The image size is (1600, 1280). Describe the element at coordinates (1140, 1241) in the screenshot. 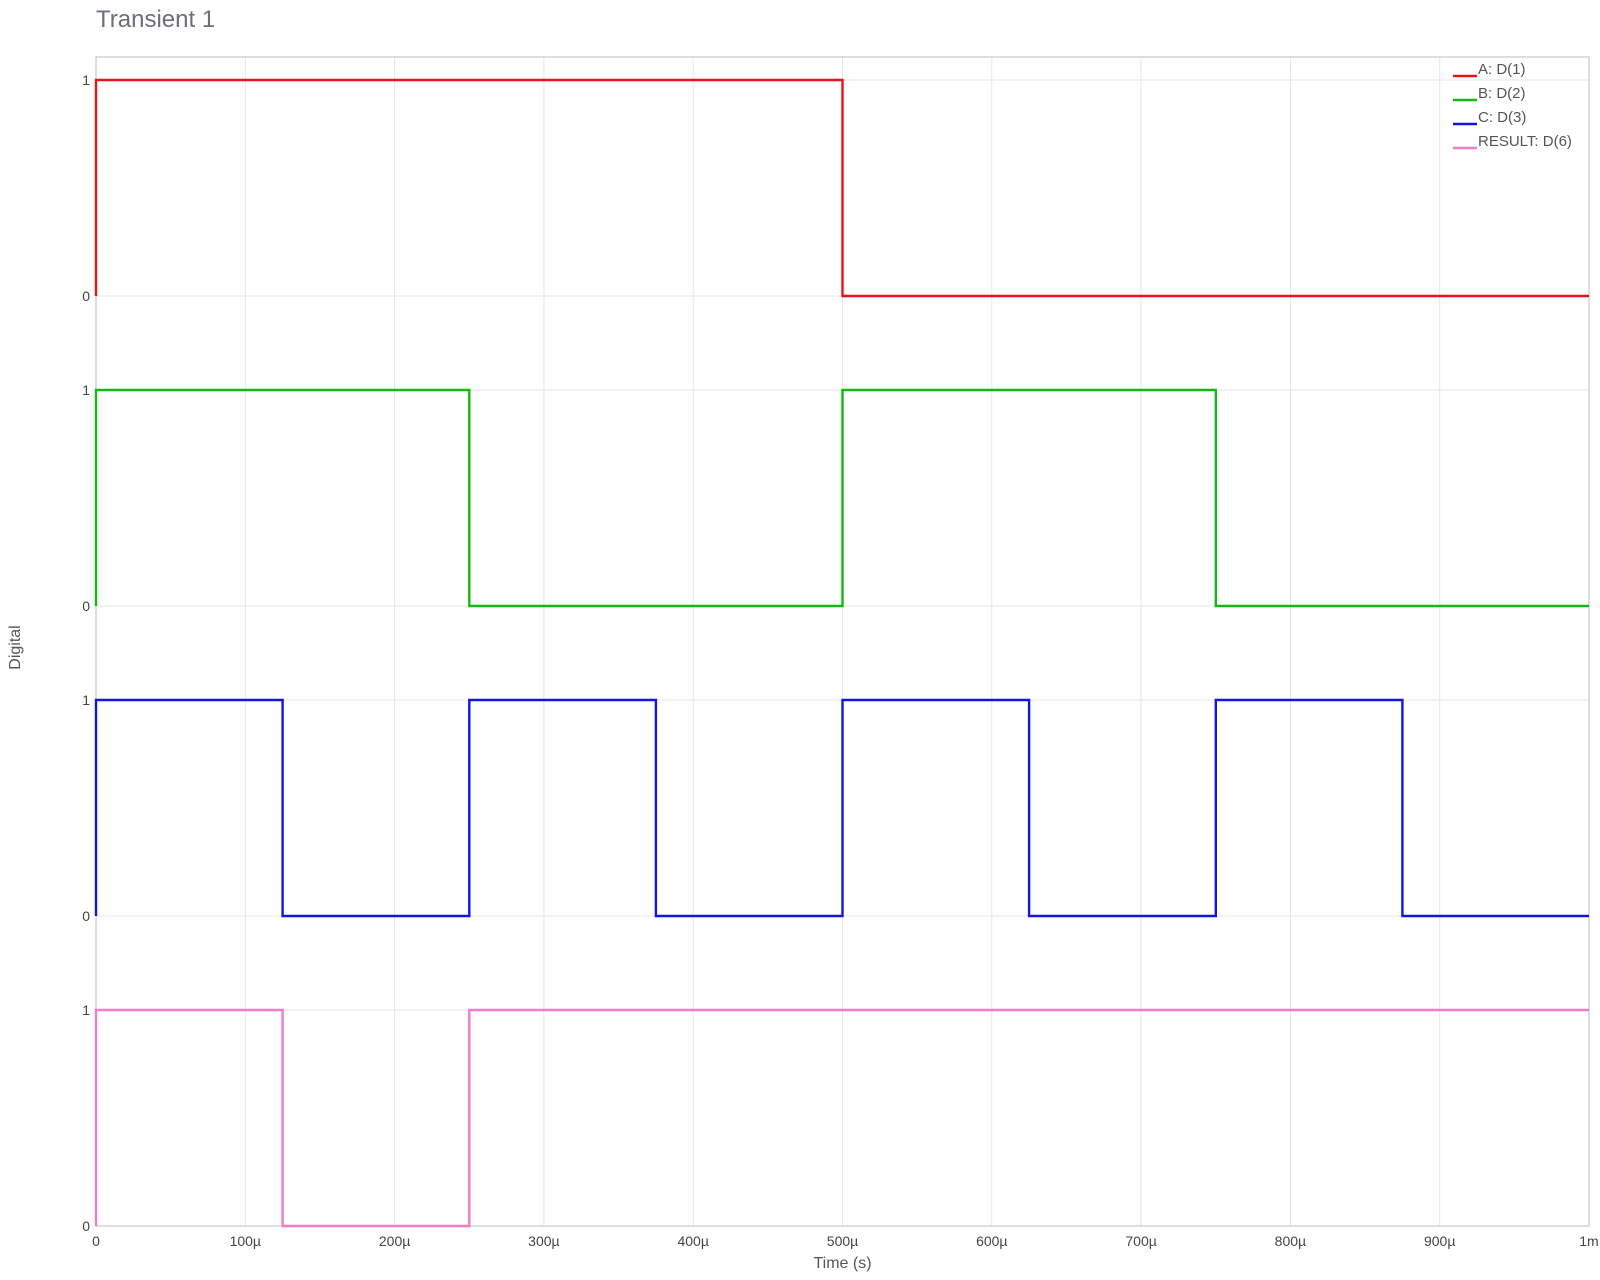

I see `x-tick-label: 700µ` at that location.